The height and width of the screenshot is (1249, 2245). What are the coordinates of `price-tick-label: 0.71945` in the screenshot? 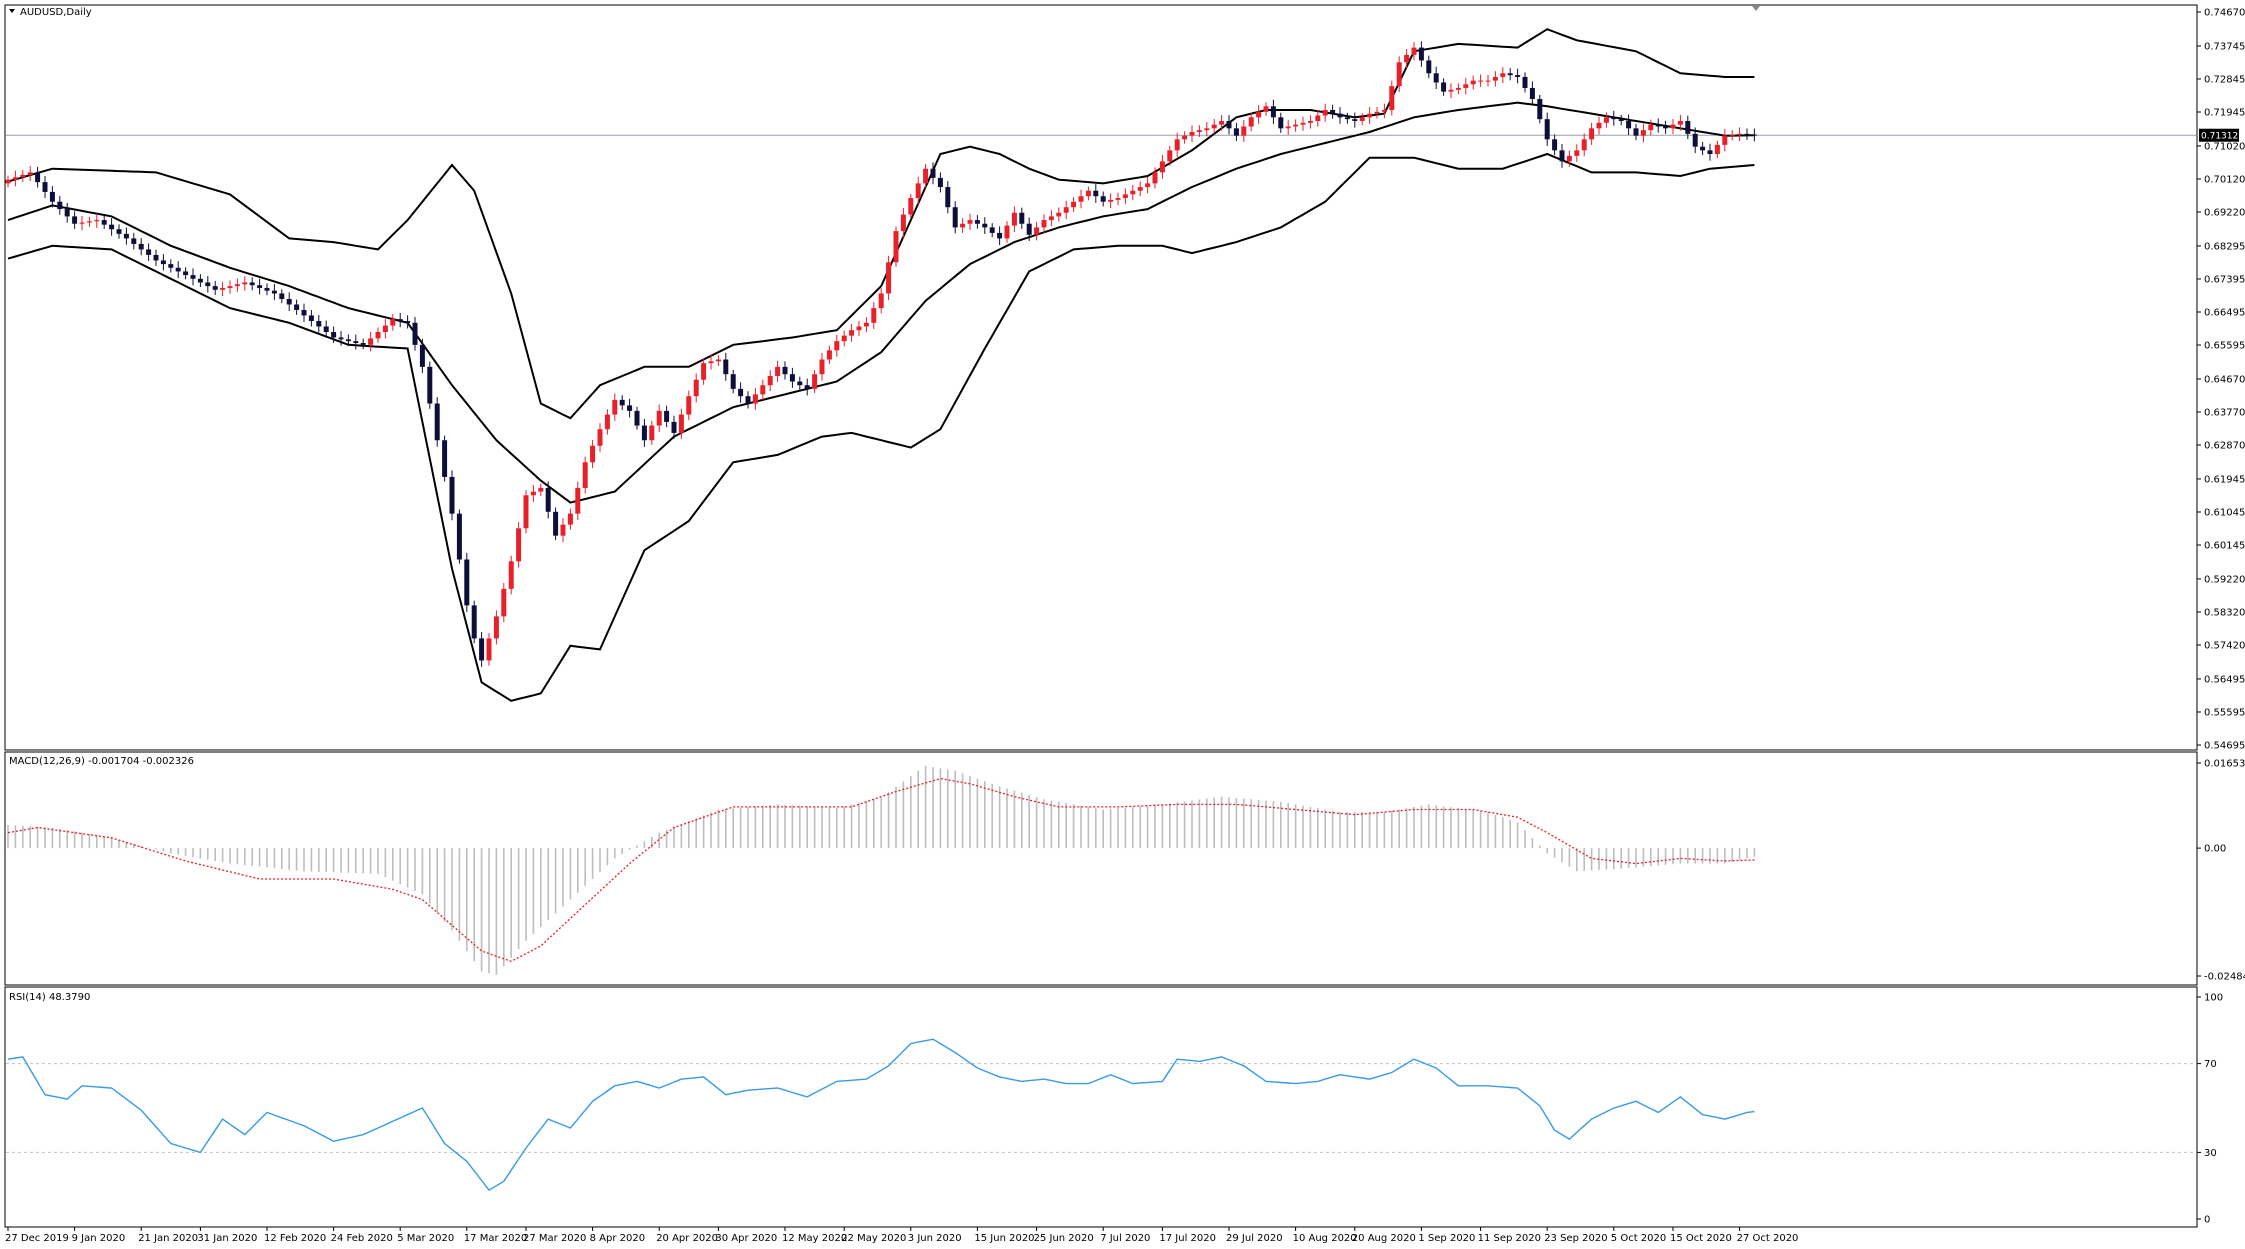 It's located at (2224, 112).